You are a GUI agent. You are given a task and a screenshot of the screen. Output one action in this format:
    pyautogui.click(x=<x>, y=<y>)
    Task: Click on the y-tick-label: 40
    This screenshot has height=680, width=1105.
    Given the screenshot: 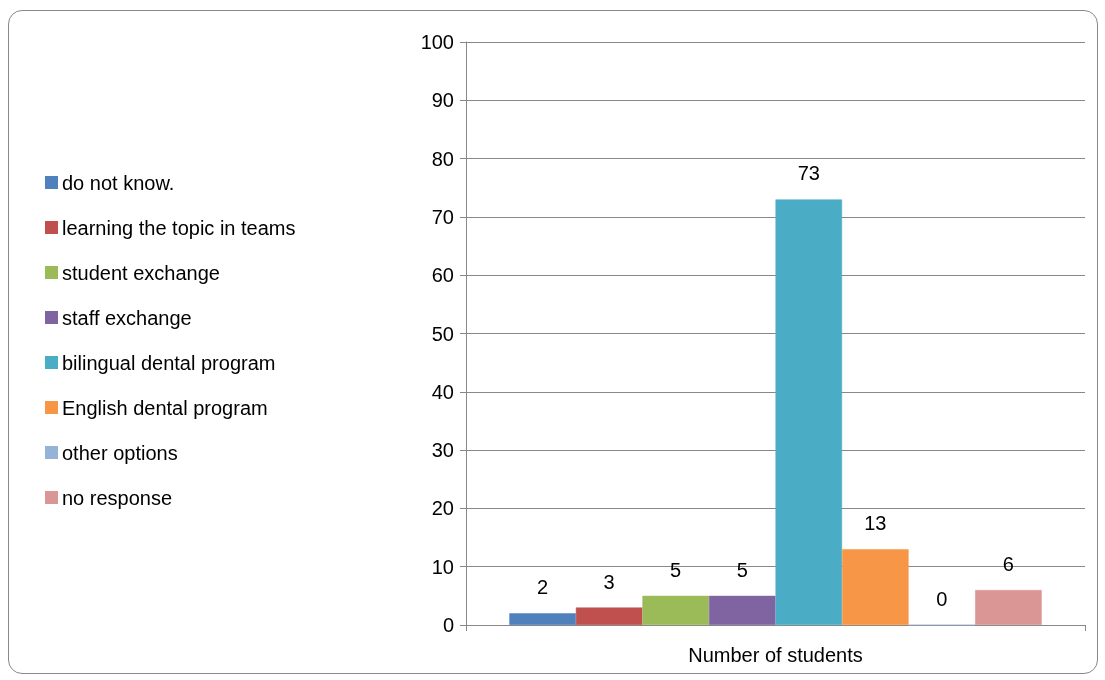 What is the action you would take?
    pyautogui.click(x=442, y=391)
    